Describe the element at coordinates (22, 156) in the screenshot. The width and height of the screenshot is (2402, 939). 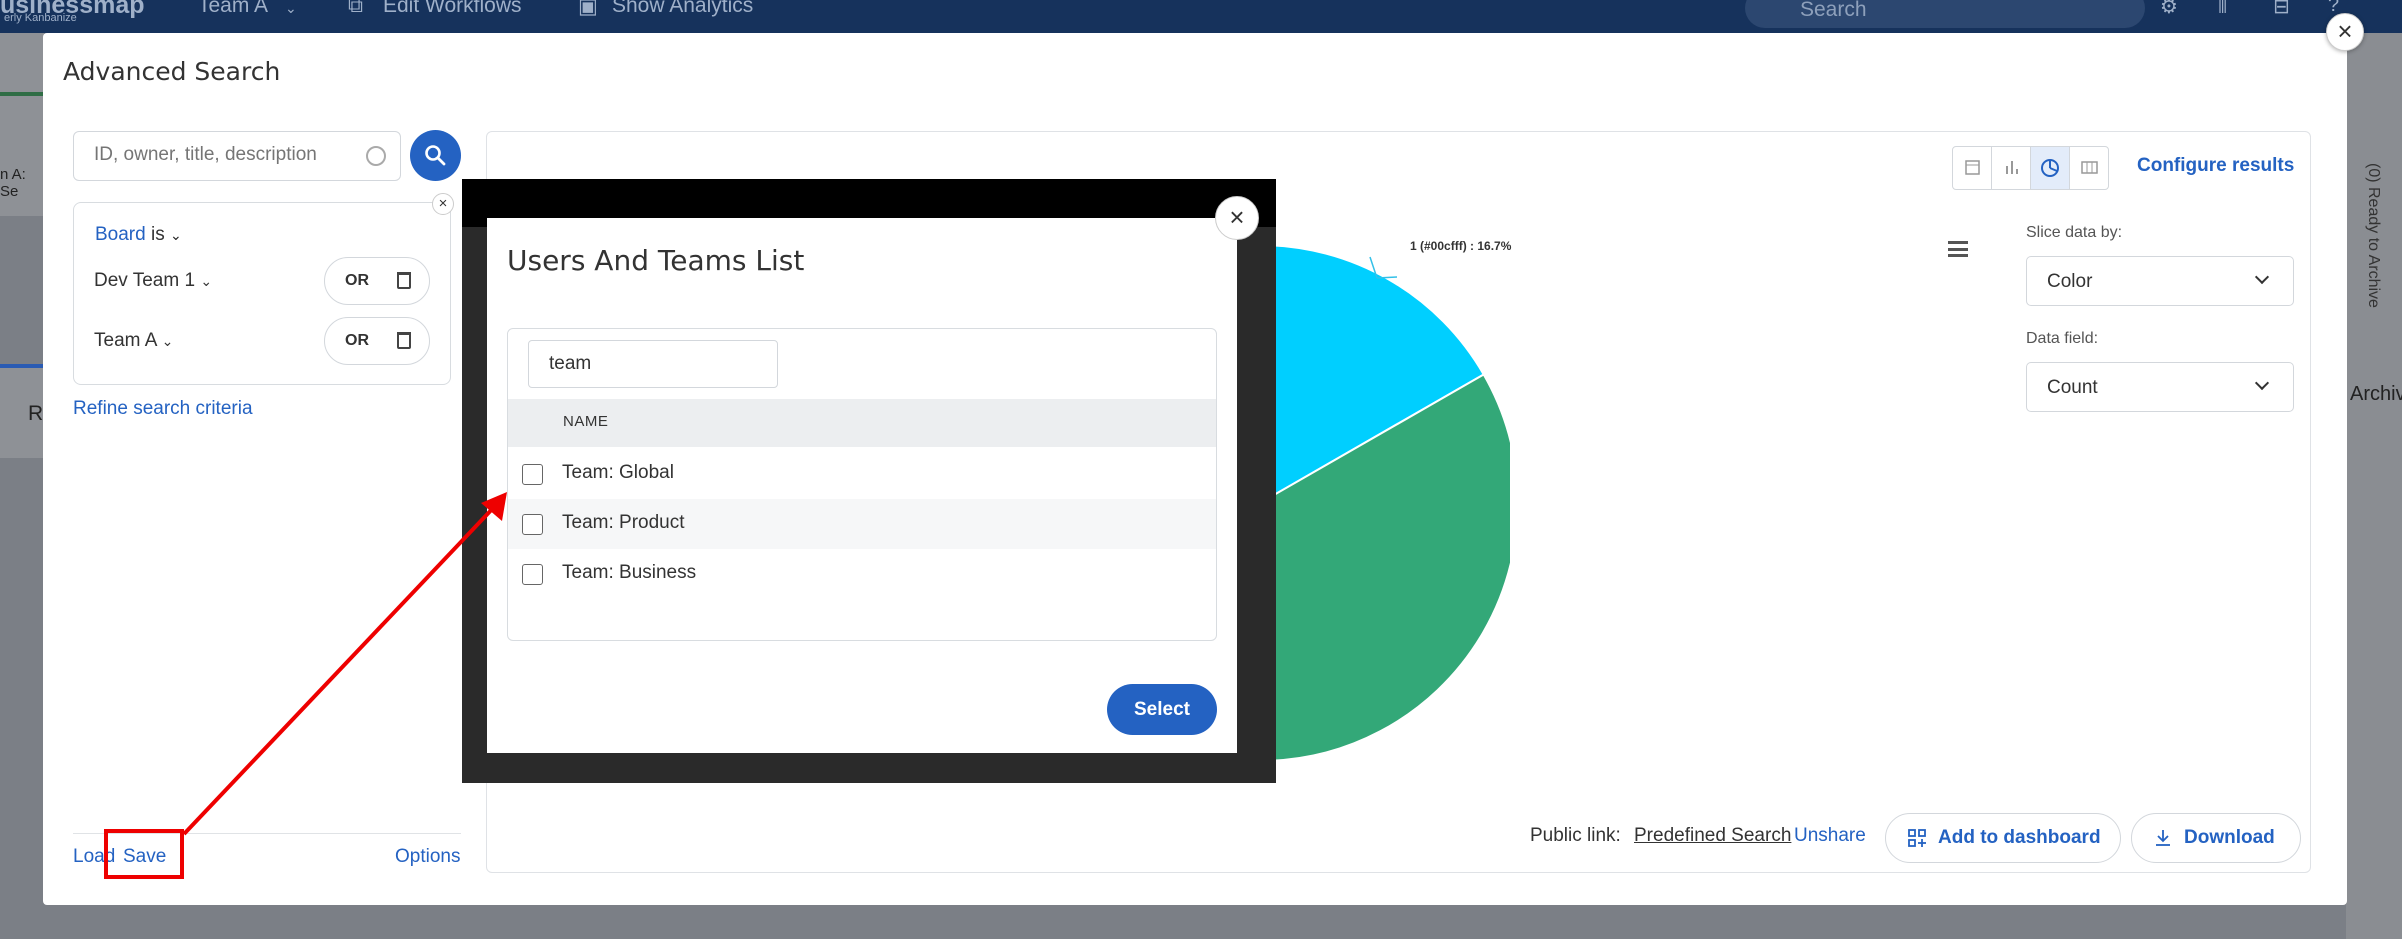
I see `bg-strip: n A: Se` at that location.